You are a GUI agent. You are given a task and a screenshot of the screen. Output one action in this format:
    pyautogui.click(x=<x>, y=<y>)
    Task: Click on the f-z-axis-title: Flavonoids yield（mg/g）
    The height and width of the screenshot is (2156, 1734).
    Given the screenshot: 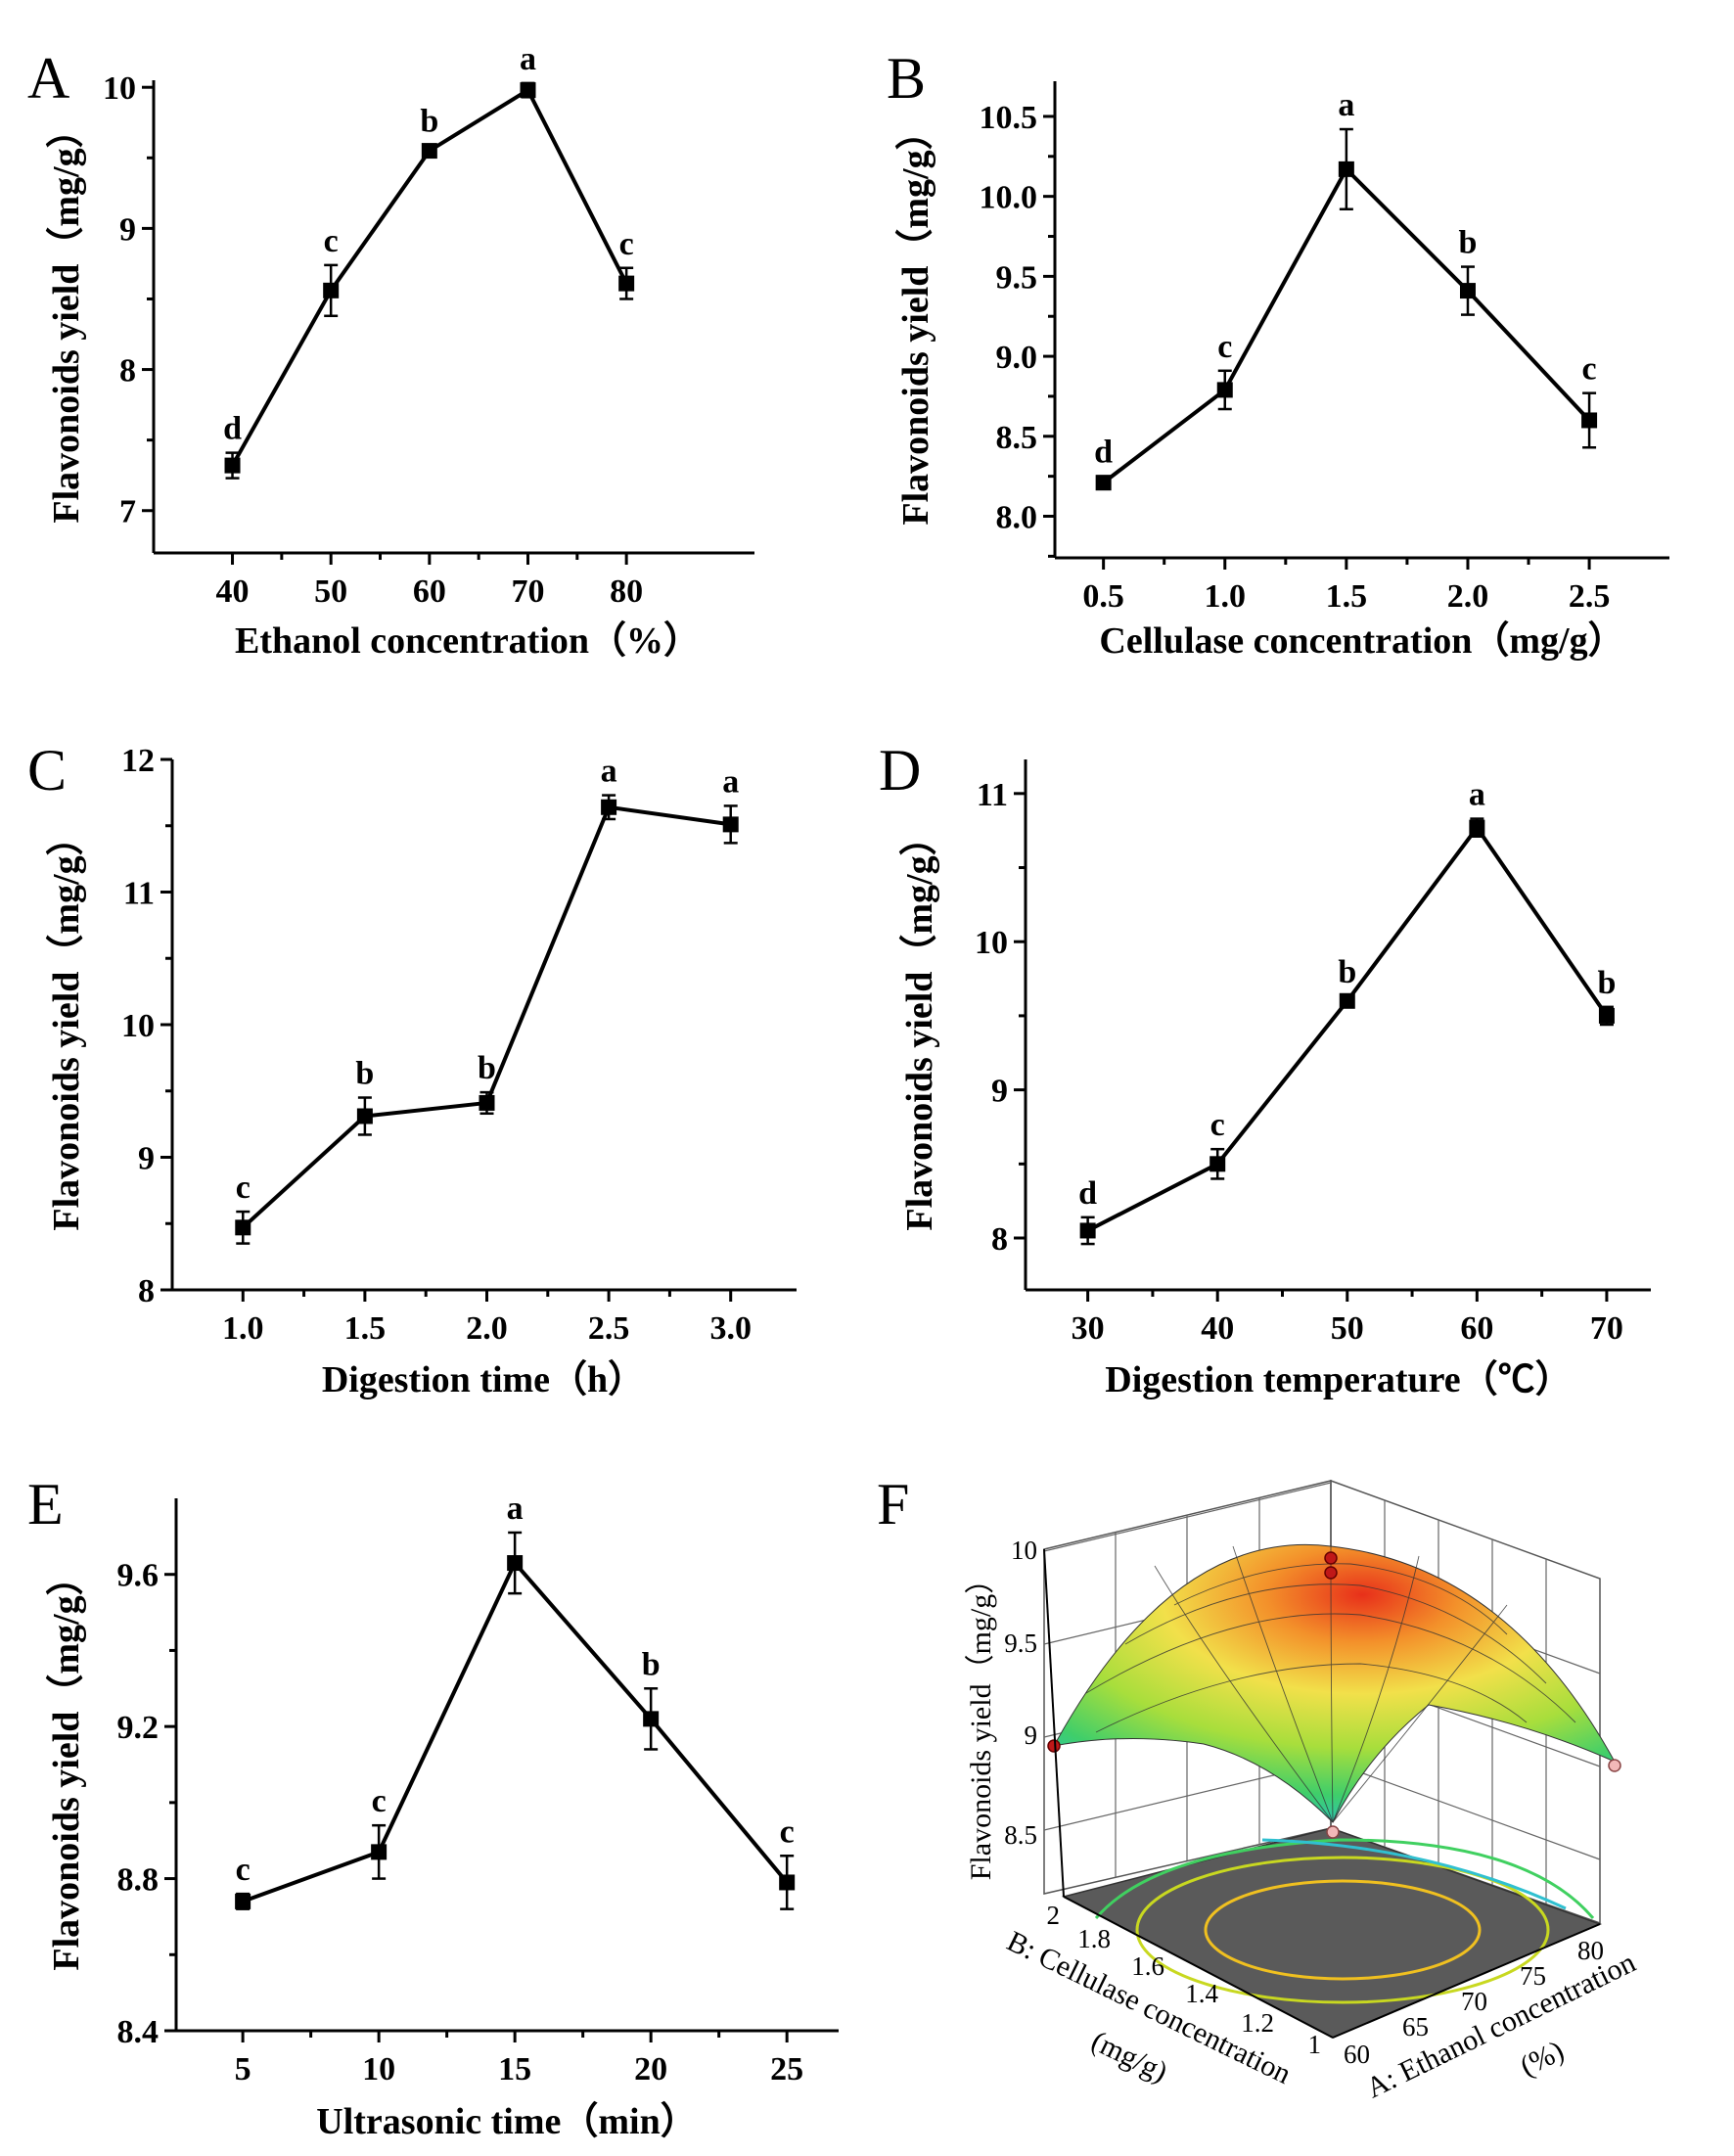 What is the action you would take?
    pyautogui.click(x=981, y=1723)
    